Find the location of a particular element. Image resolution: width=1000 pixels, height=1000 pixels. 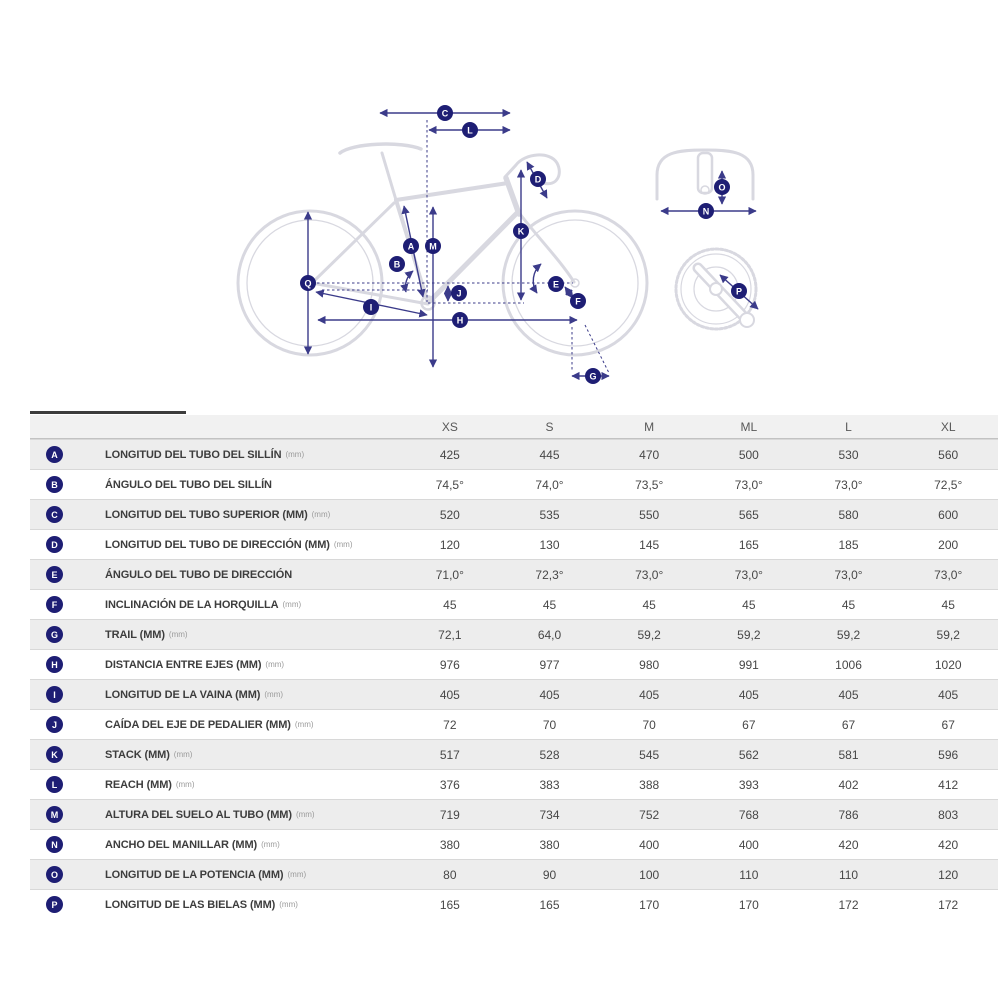

row-label-cell: J CAÍDA DEL EJE DE PEDALIER (MM) (mm) is located at coordinates (215, 724).